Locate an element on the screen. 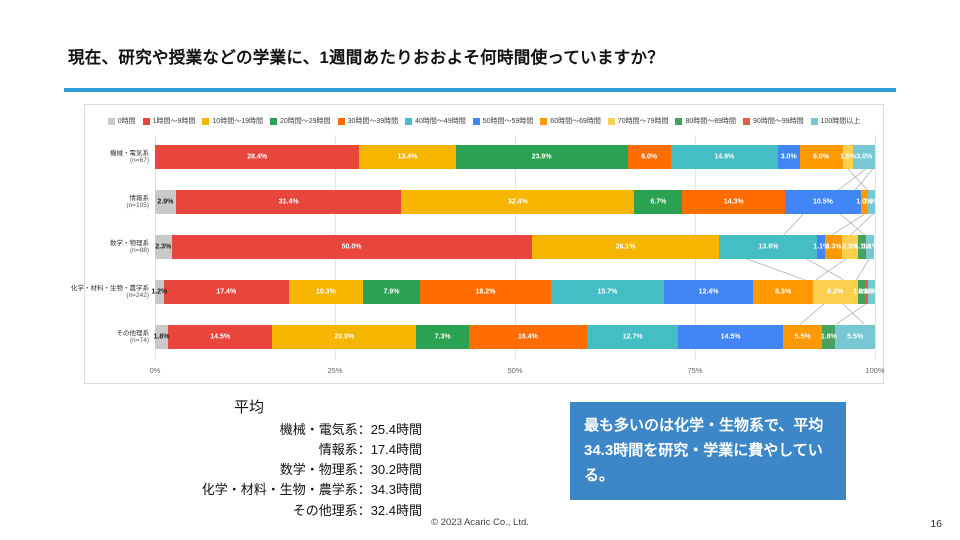 This screenshot has height=540, width=960. bar-segment-label: 0.4% is located at coordinates (866, 292).